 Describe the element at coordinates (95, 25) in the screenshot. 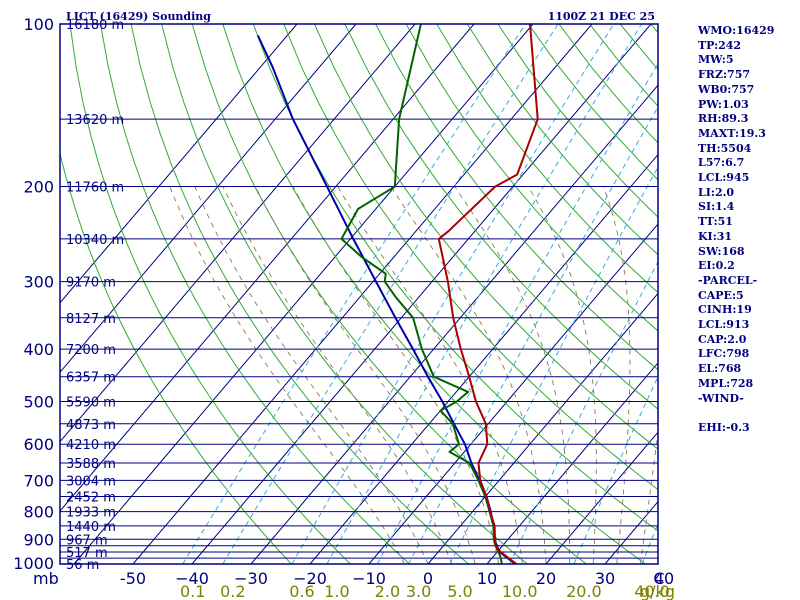

I see `height-label: 16180 m` at that location.